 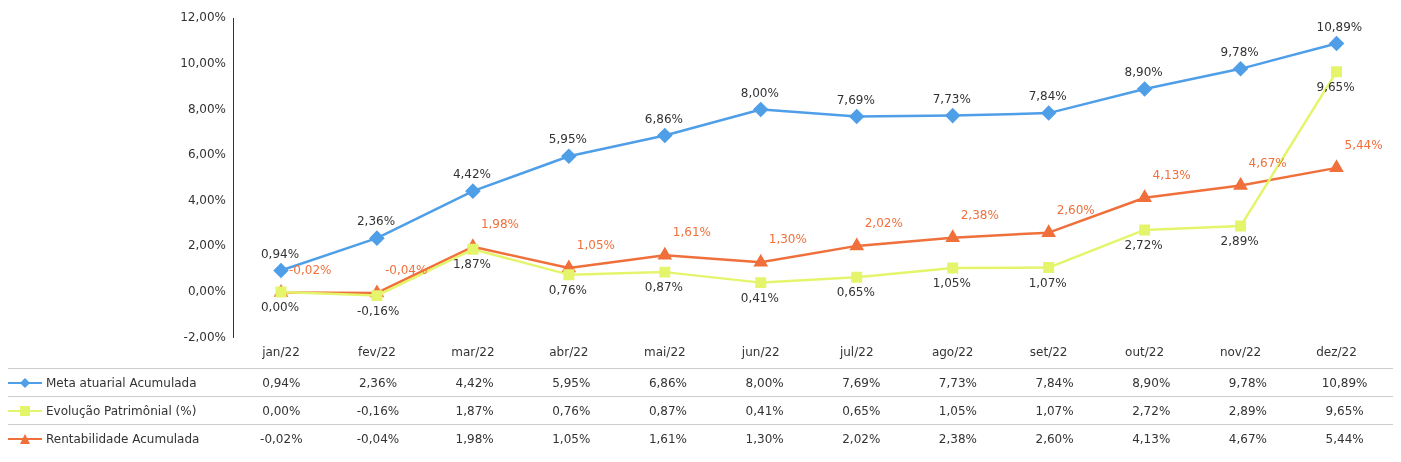 What do you see at coordinates (569, 351) in the screenshot?
I see `x-tick-label: abr/22` at bounding box center [569, 351].